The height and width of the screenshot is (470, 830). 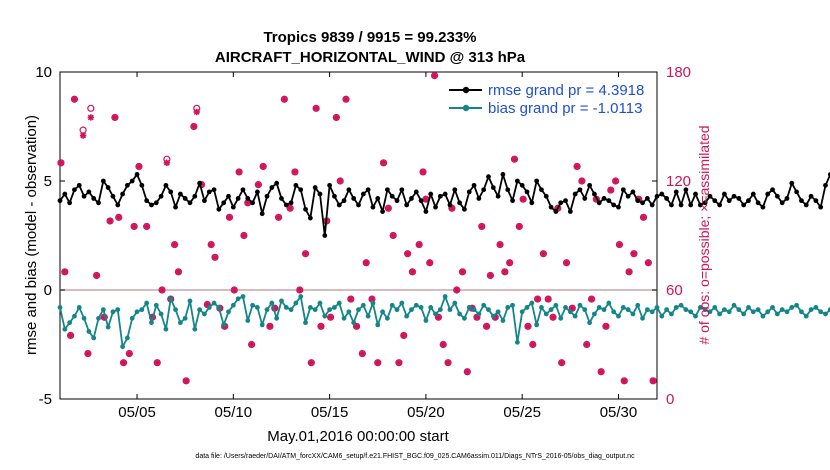 I want to click on y-tick-label-right: 60, so click(x=674, y=290).